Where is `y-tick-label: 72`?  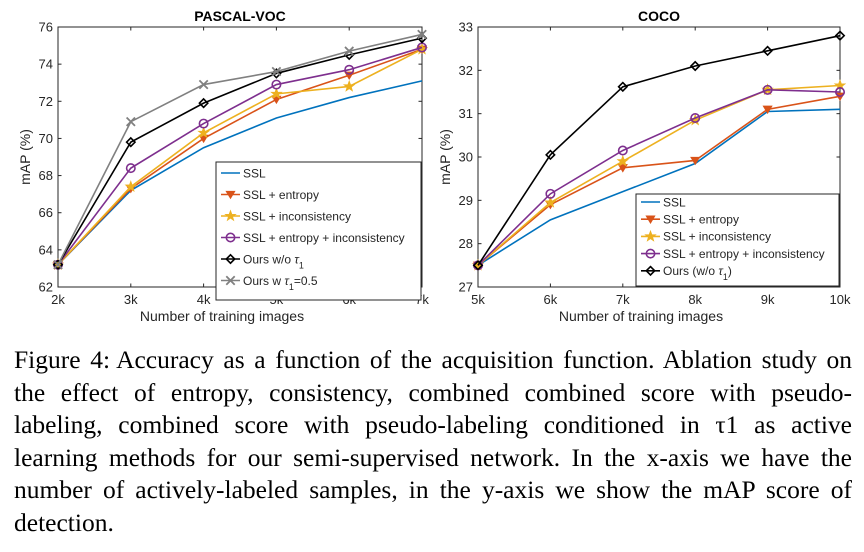
y-tick-label: 72 is located at coordinates (46, 101).